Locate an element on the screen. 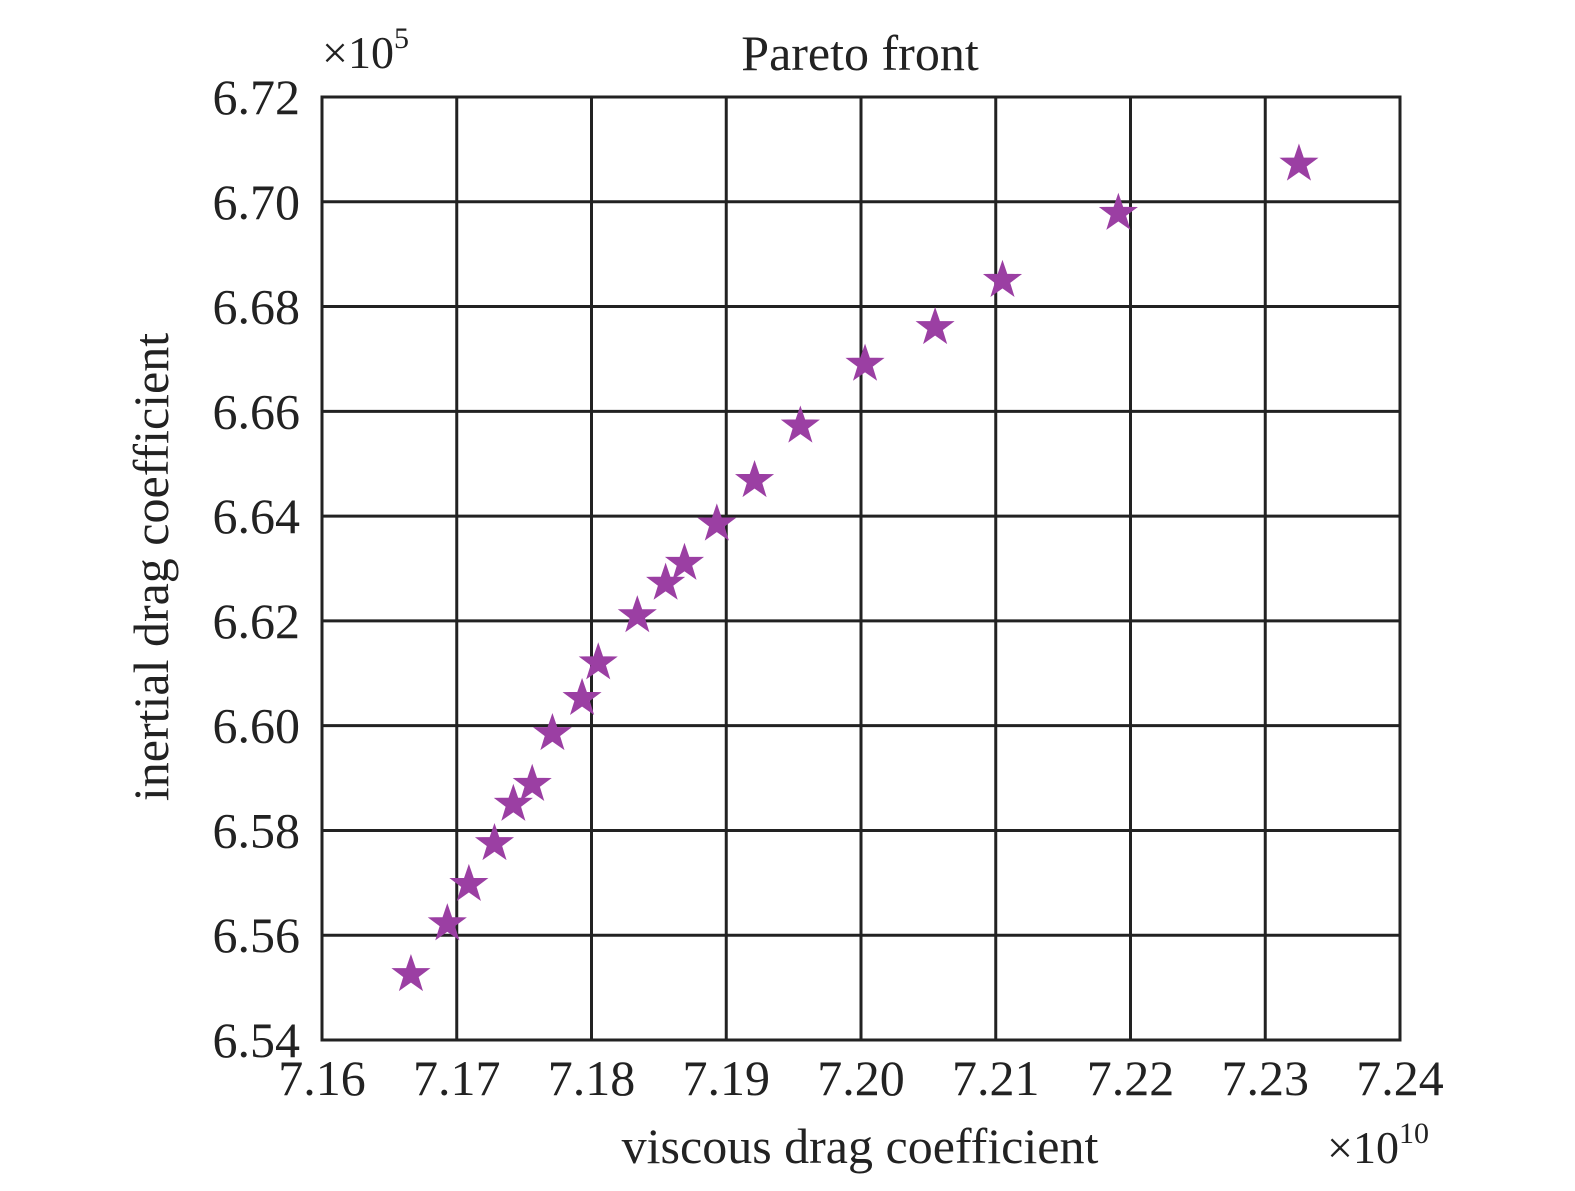 The image size is (1575, 1191). x-tick-label: 7.24 is located at coordinates (1400, 1078).